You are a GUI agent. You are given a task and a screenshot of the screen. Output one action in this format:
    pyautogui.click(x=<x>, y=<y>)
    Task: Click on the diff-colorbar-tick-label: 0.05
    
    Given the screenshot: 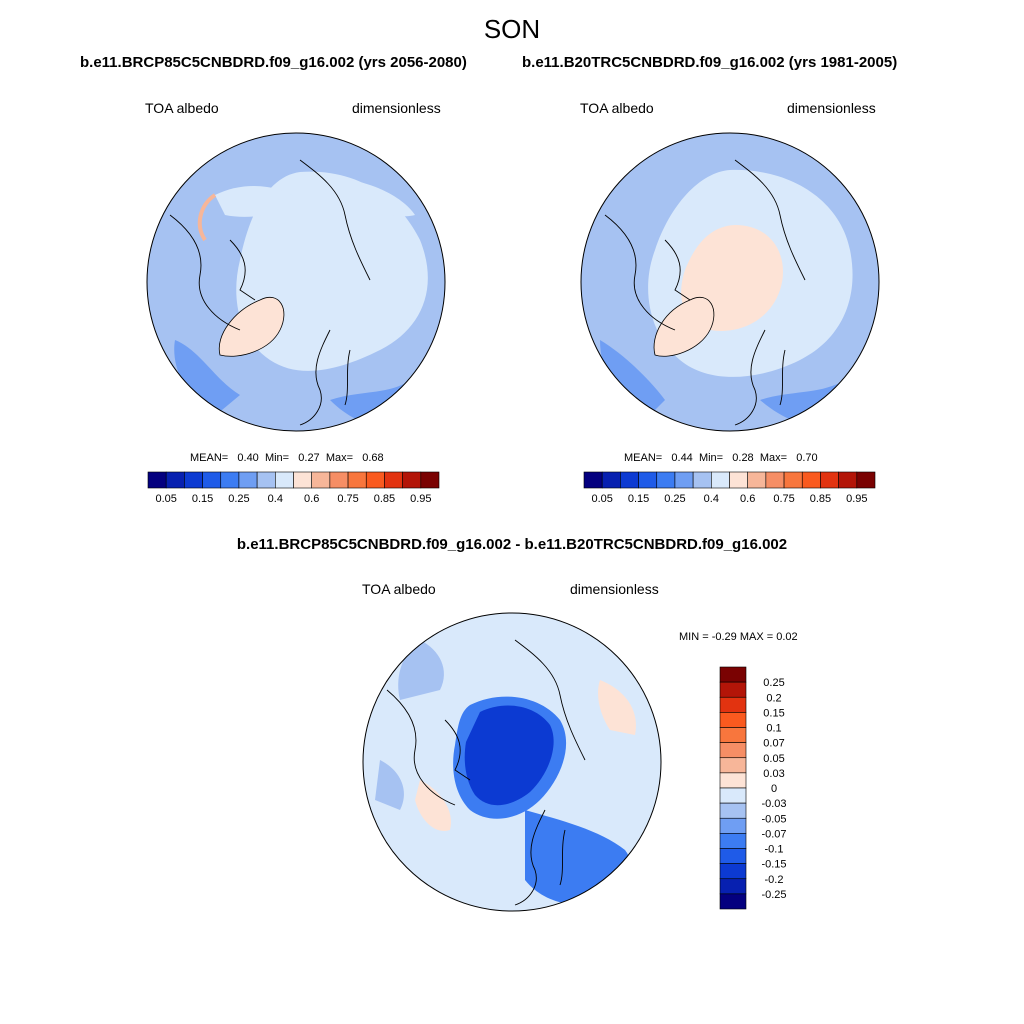 What is the action you would take?
    pyautogui.click(x=773, y=759)
    